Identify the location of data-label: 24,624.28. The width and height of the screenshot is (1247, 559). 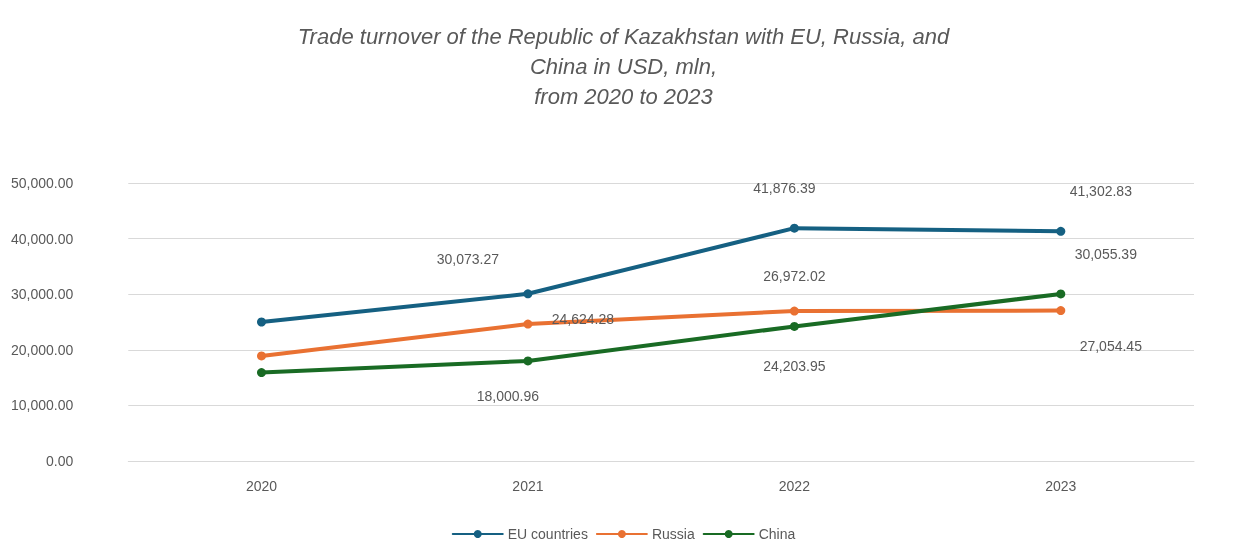
(583, 319).